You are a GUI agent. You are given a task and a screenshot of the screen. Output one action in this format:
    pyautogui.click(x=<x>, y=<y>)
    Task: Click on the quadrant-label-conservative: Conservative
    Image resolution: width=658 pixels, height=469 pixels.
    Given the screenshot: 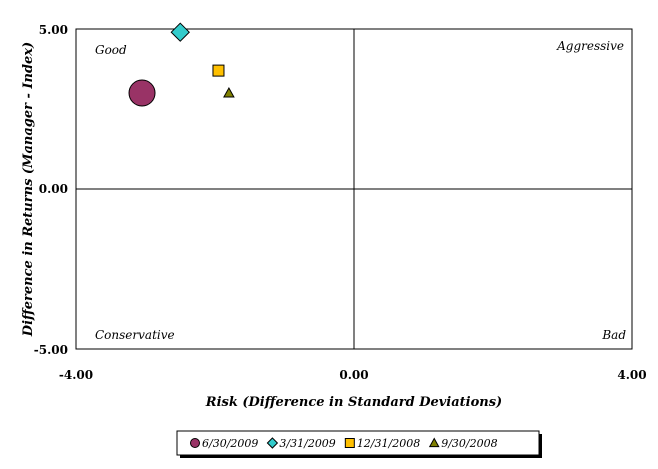 What is the action you would take?
    pyautogui.click(x=135, y=335)
    